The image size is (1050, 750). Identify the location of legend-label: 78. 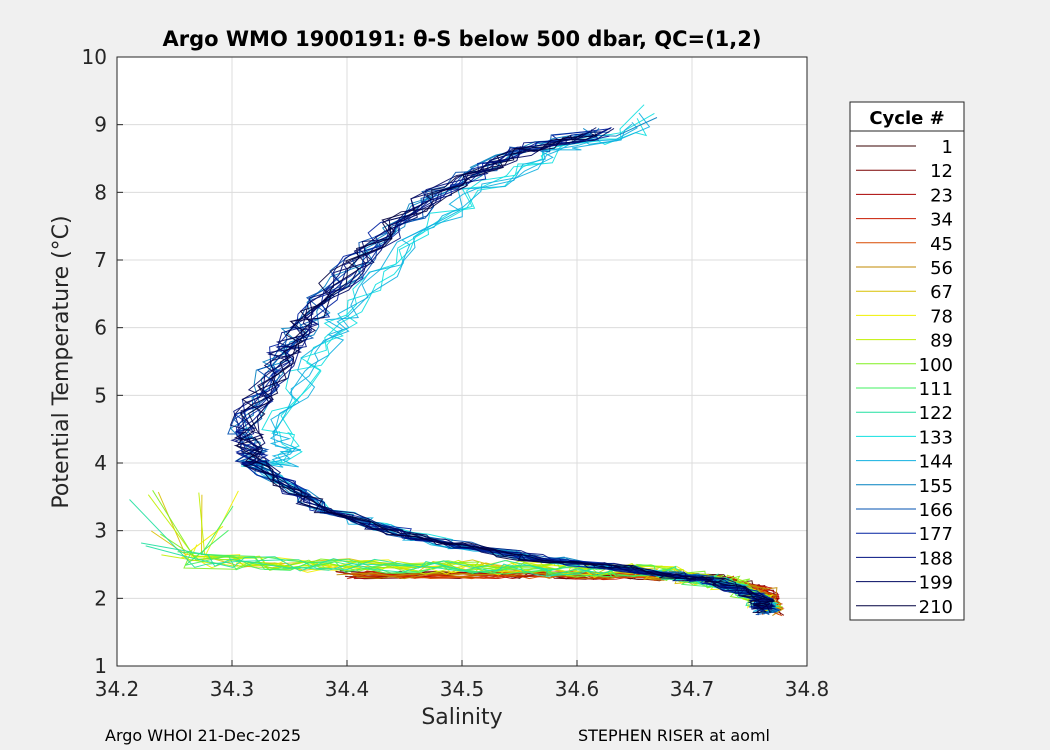
(941, 316).